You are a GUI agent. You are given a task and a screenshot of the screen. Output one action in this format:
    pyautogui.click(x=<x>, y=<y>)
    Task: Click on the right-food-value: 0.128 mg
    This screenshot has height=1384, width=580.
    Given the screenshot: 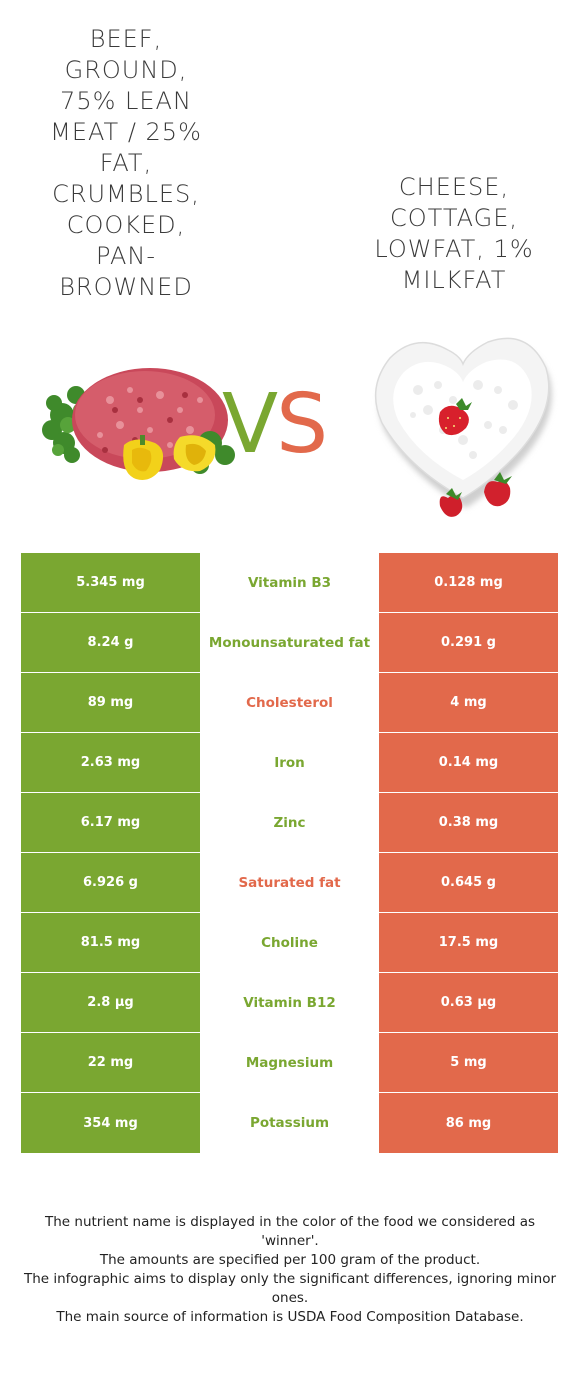 What is the action you would take?
    pyautogui.click(x=468, y=583)
    